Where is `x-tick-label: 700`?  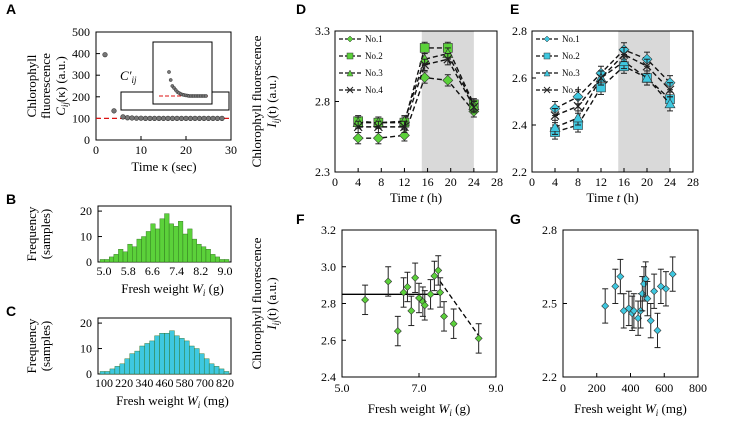
x-tick-label: 700 is located at coordinates (205, 383).